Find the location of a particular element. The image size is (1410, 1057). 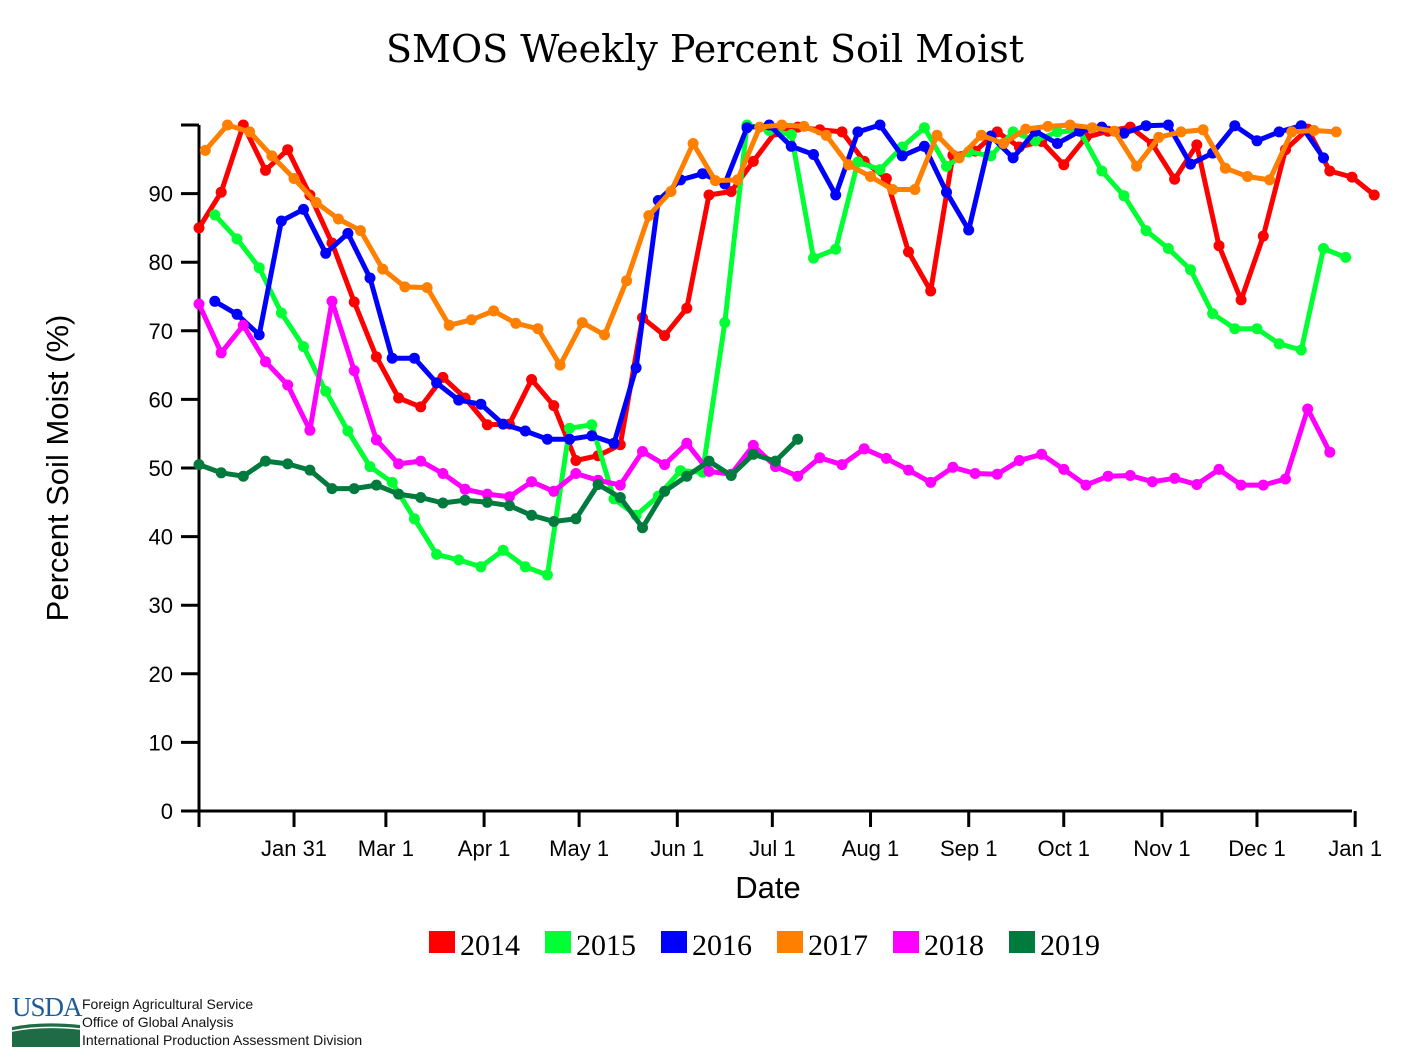

y-tick-label-20: 20 is located at coordinates (161, 674).